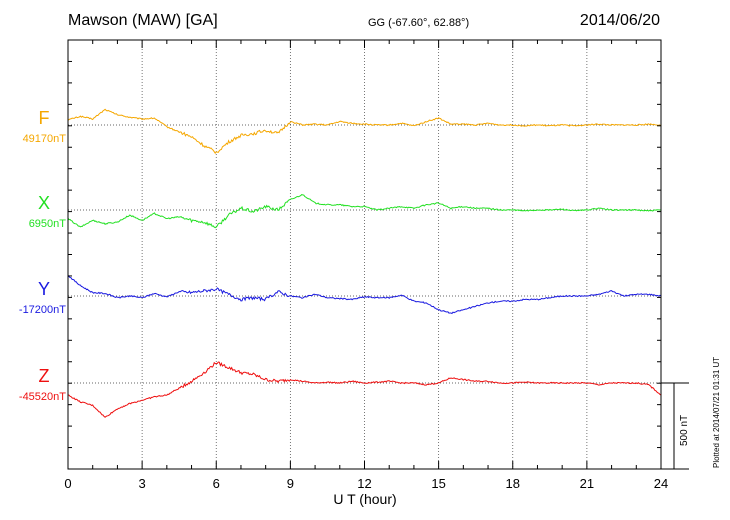  What do you see at coordinates (438, 483) in the screenshot?
I see `x-tick-label: 15` at bounding box center [438, 483].